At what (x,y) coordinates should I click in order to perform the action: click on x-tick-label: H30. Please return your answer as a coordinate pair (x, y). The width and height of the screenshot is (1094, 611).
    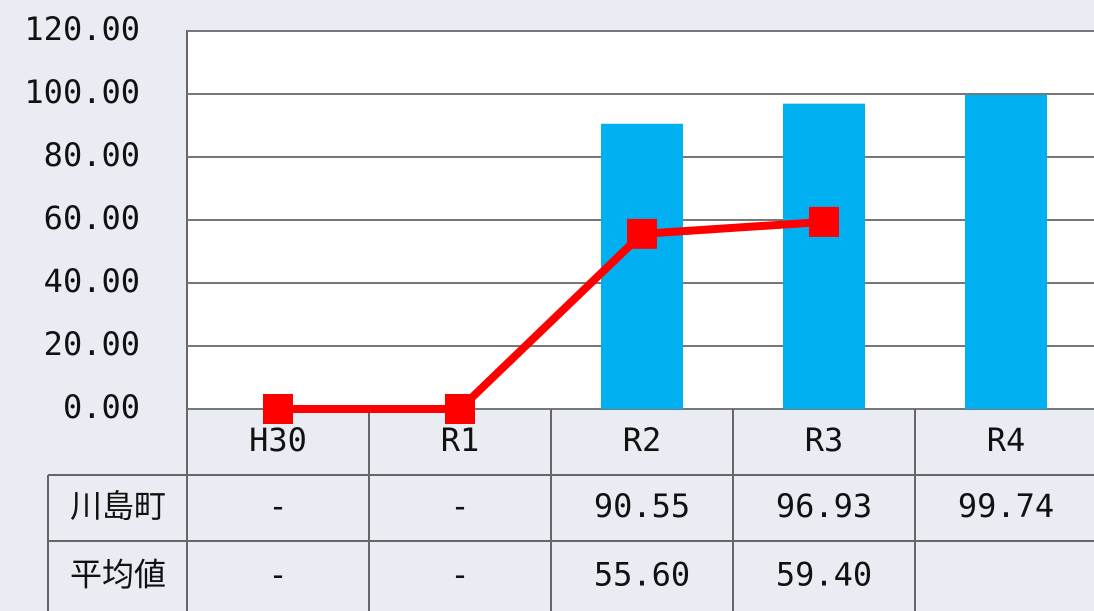
    Looking at the image, I should click on (278, 440).